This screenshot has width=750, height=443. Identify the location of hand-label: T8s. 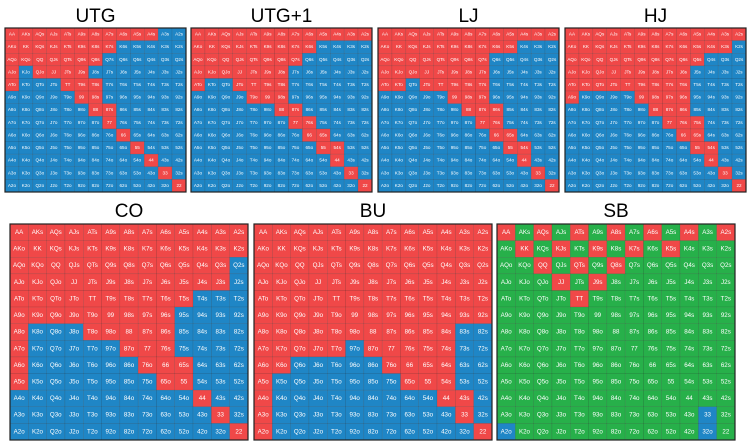
(469, 84).